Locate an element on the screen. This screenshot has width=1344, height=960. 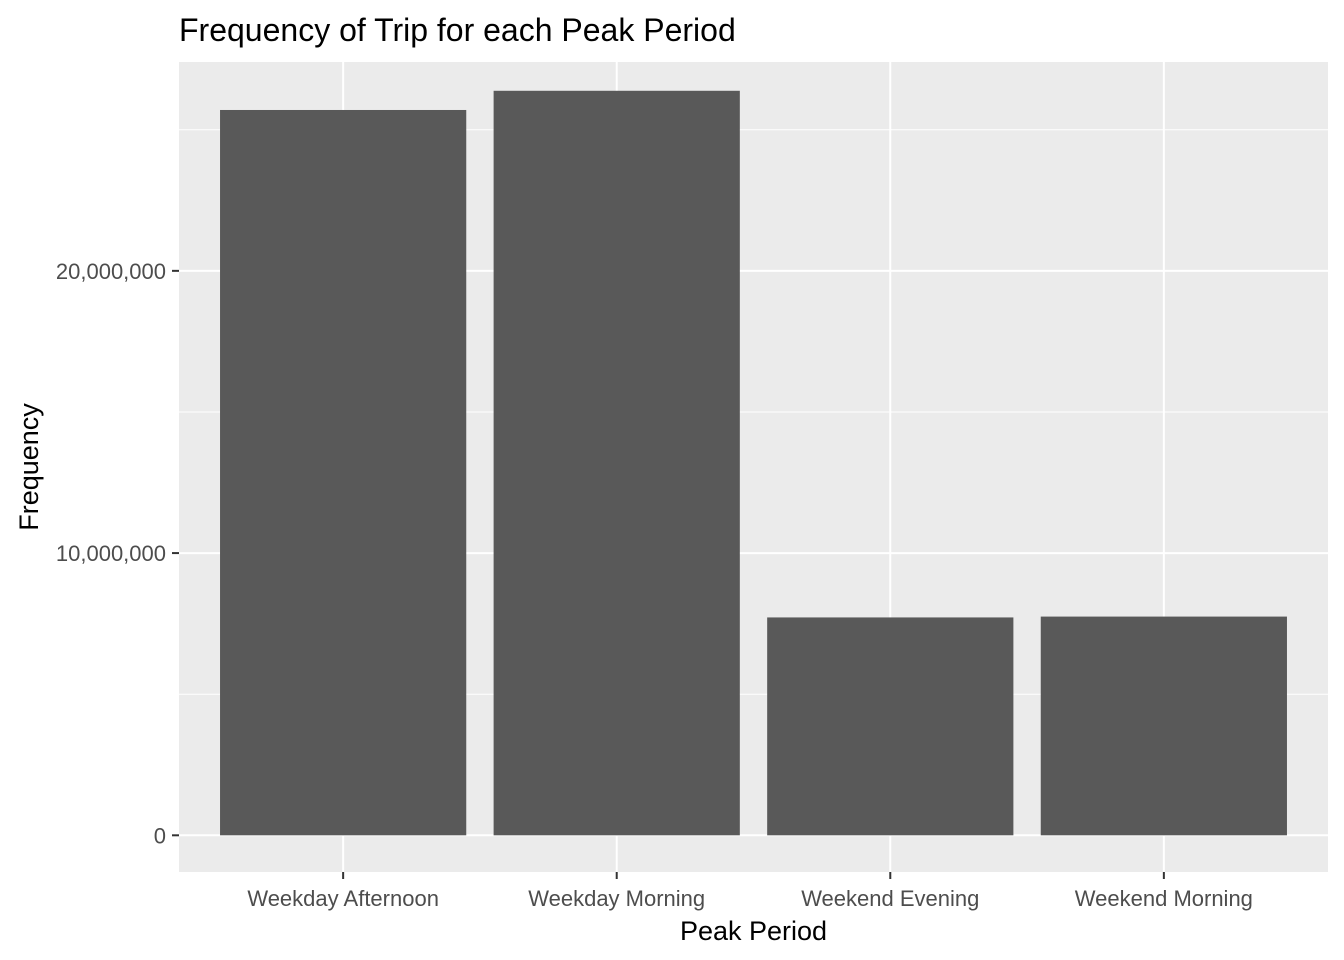
chart-title: Frequency of Trip for each Peak Period is located at coordinates (457, 30).